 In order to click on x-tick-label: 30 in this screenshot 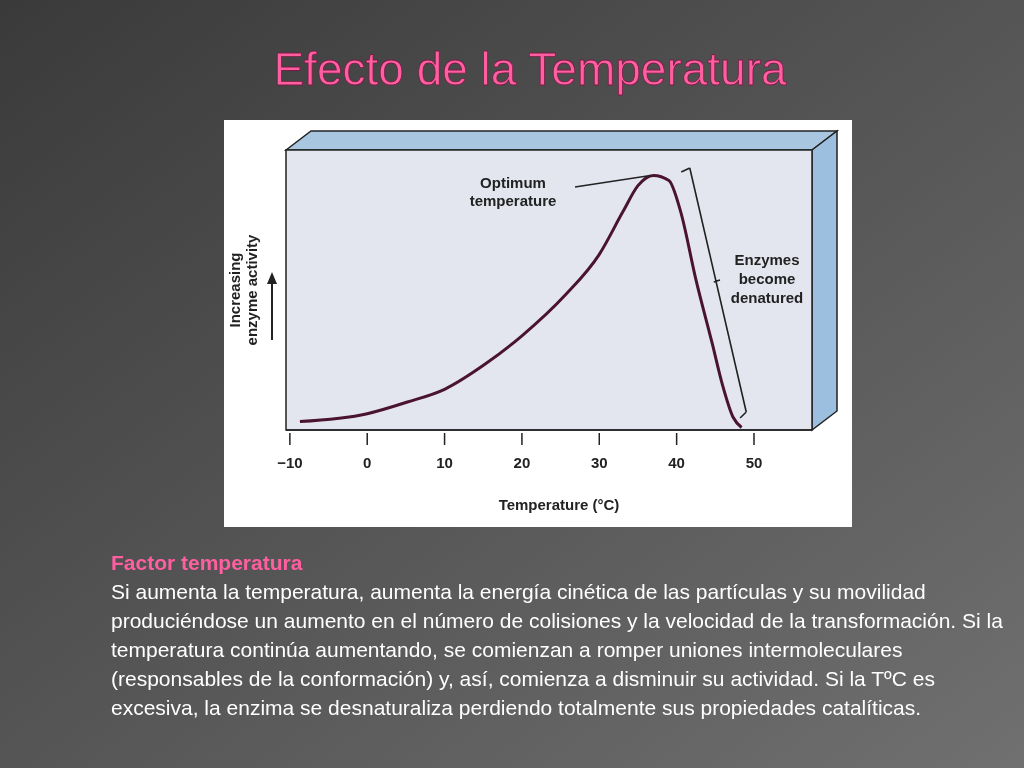, I will do `click(599, 462)`.